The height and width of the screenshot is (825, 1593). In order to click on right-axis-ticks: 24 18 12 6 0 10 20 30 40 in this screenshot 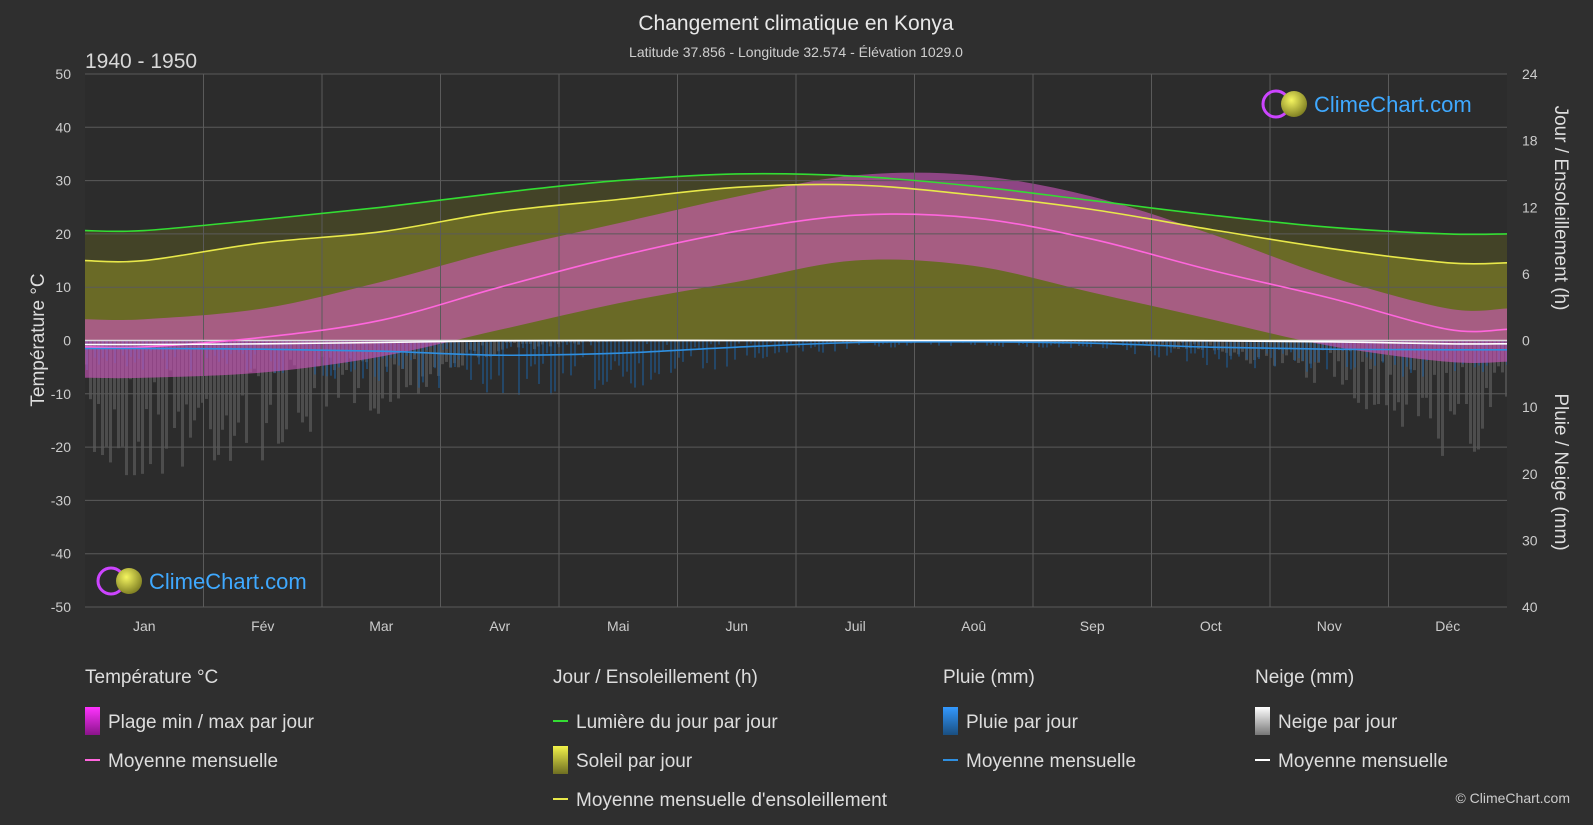, I will do `click(1530, 340)`.